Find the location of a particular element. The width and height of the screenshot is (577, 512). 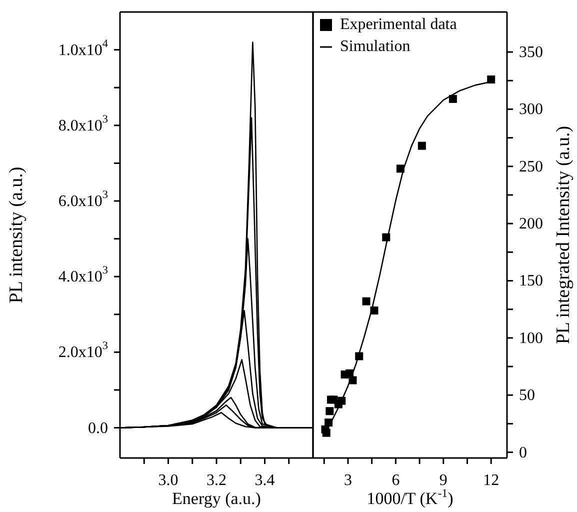

y-axis-title: PL integrated Intensity (a.u.) is located at coordinates (563, 235).